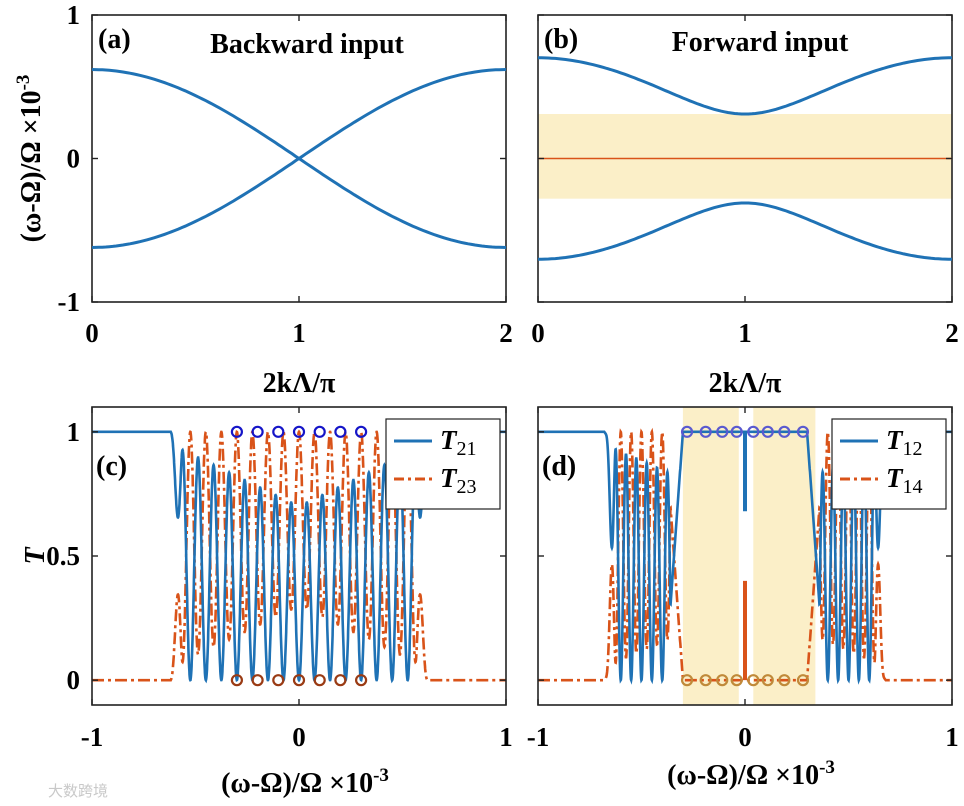 Image resolution: width=964 pixels, height=806 pixels. Describe the element at coordinates (745, 86) in the screenshot. I see `series-upper-band` at that location.